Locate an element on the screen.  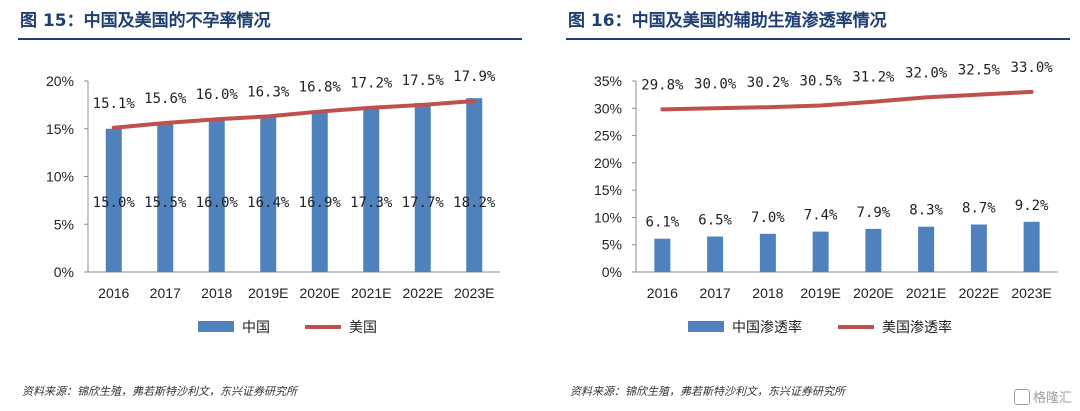
y-tick-label: 25% is located at coordinates (608, 136).